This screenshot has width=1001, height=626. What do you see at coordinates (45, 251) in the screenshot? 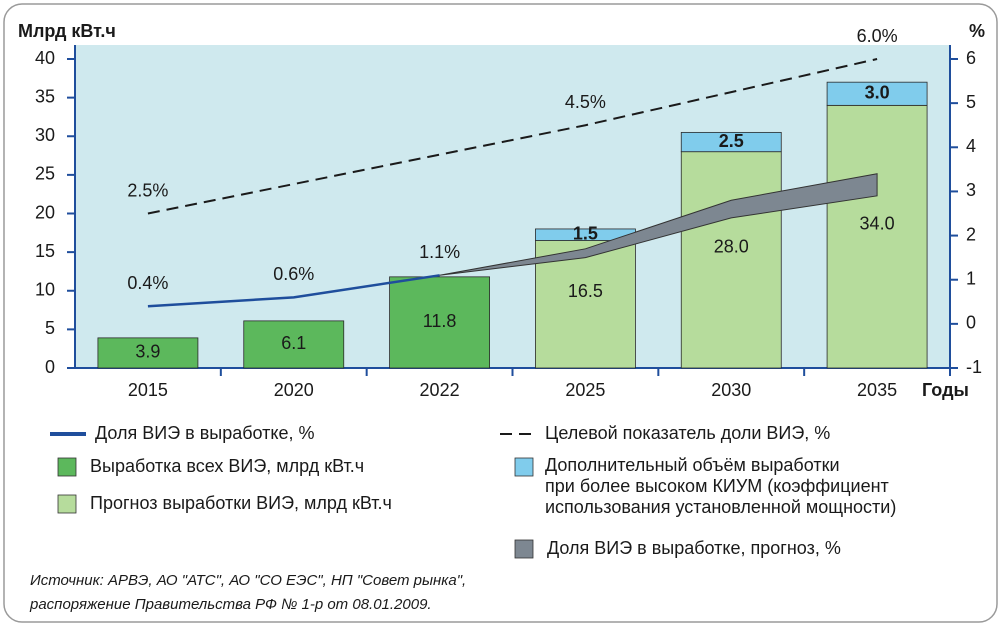
I see `y-tick-label: 15` at bounding box center [45, 251].